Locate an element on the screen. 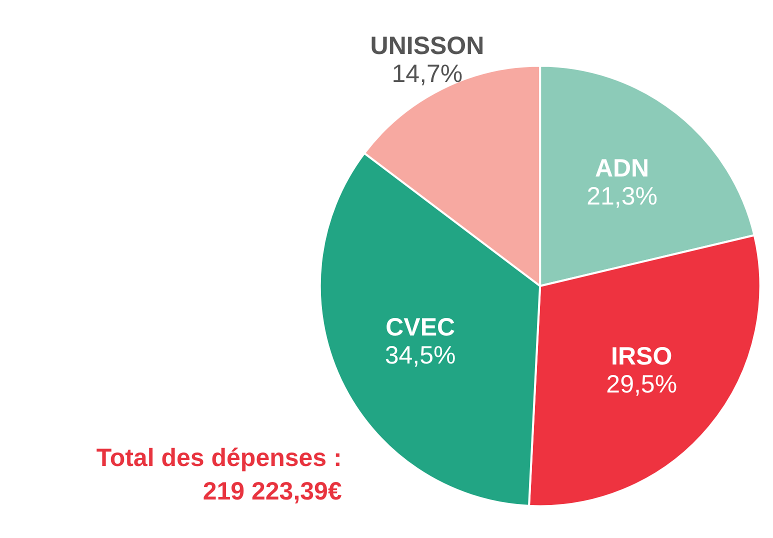  text: Total des dépenses : 219 223,39€ is located at coordinates (219, 475).